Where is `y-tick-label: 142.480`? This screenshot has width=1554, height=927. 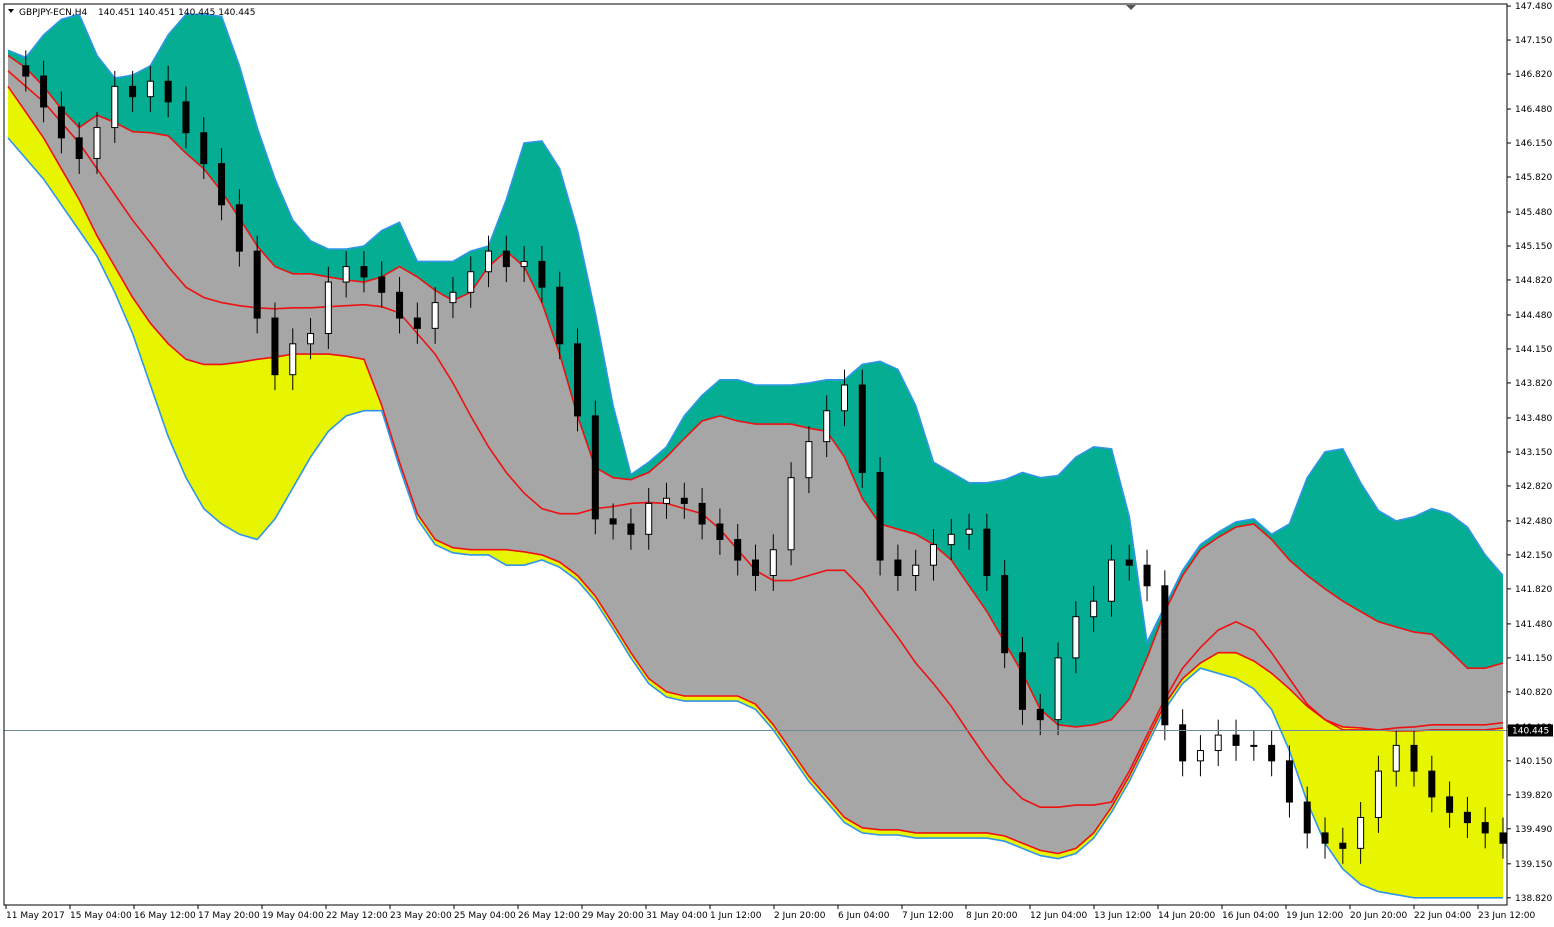 y-tick-label: 142.480 is located at coordinates (1533, 522).